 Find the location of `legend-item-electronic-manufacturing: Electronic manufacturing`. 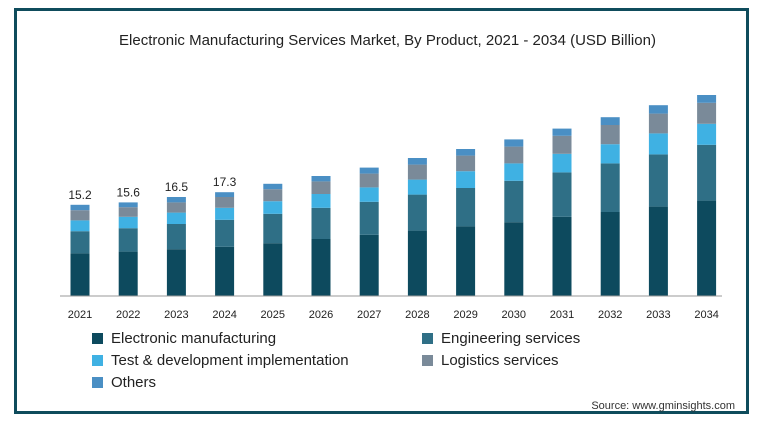

legend-item-electronic-manufacturing: Electronic manufacturing is located at coordinates (184, 338).